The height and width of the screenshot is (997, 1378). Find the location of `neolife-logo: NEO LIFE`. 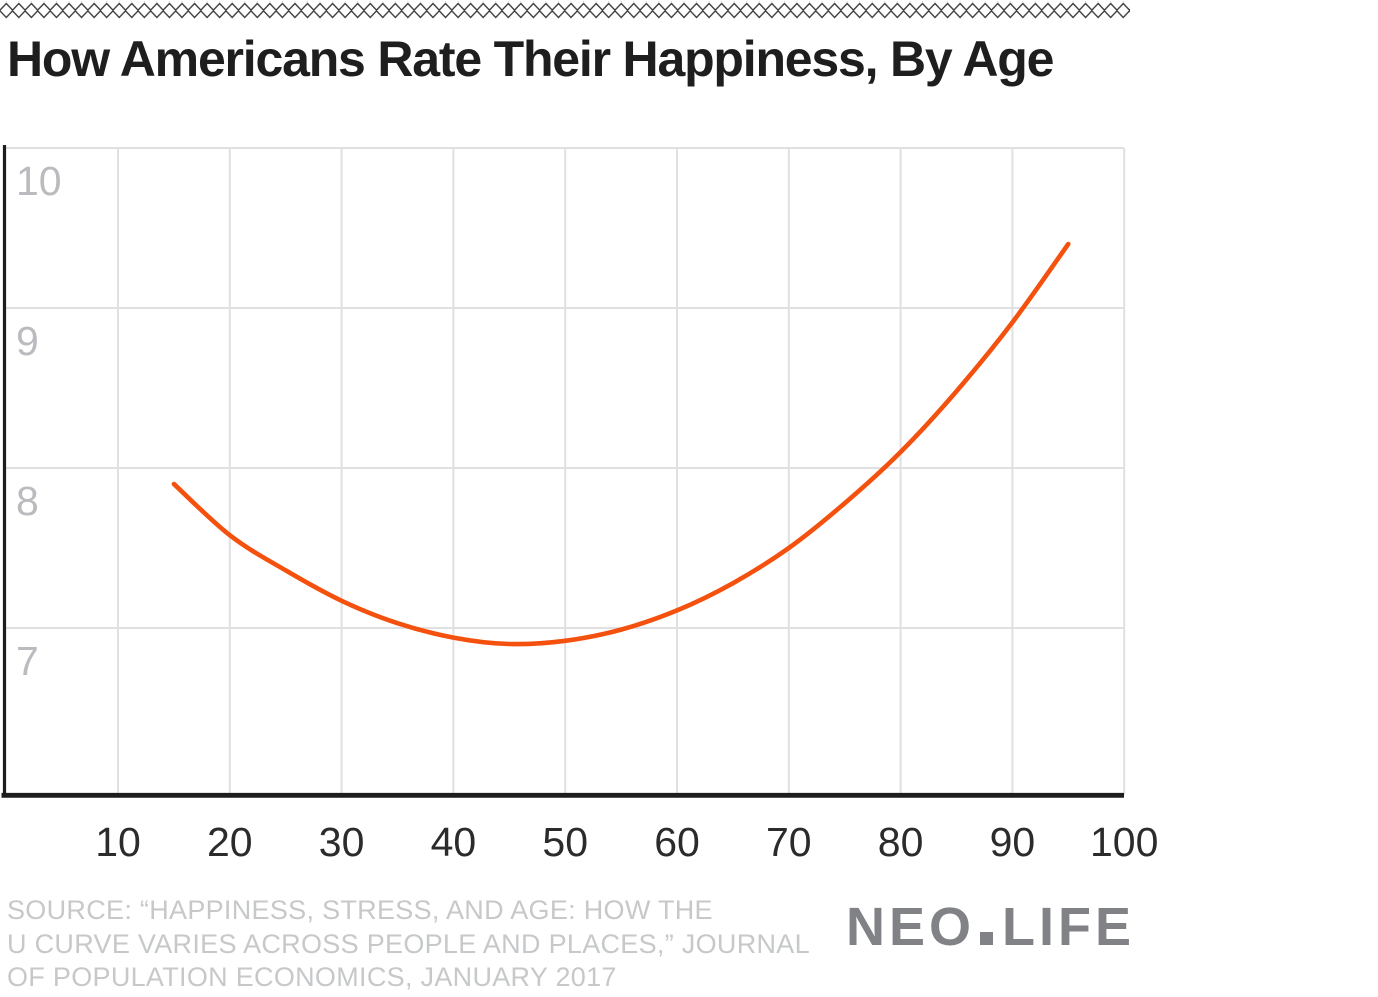

neolife-logo: NEO LIFE is located at coordinates (990, 927).